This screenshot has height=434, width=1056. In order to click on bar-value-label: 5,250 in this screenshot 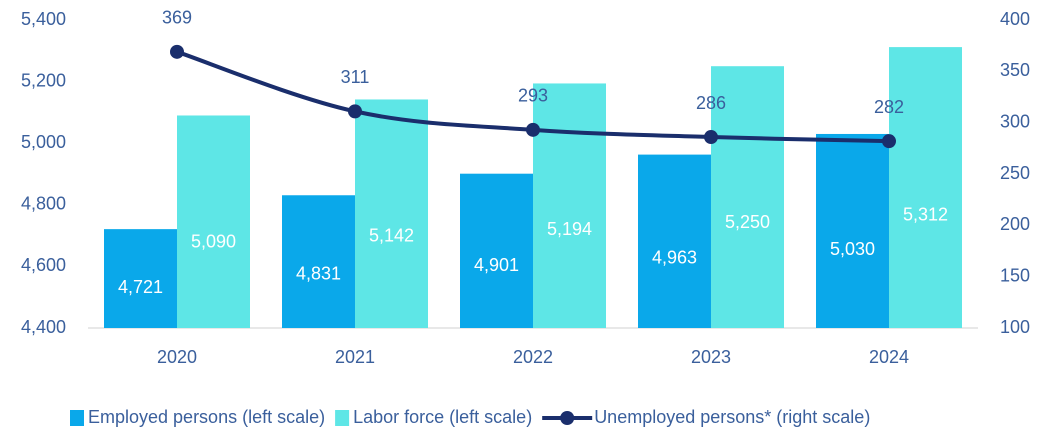, I will do `click(747, 222)`.